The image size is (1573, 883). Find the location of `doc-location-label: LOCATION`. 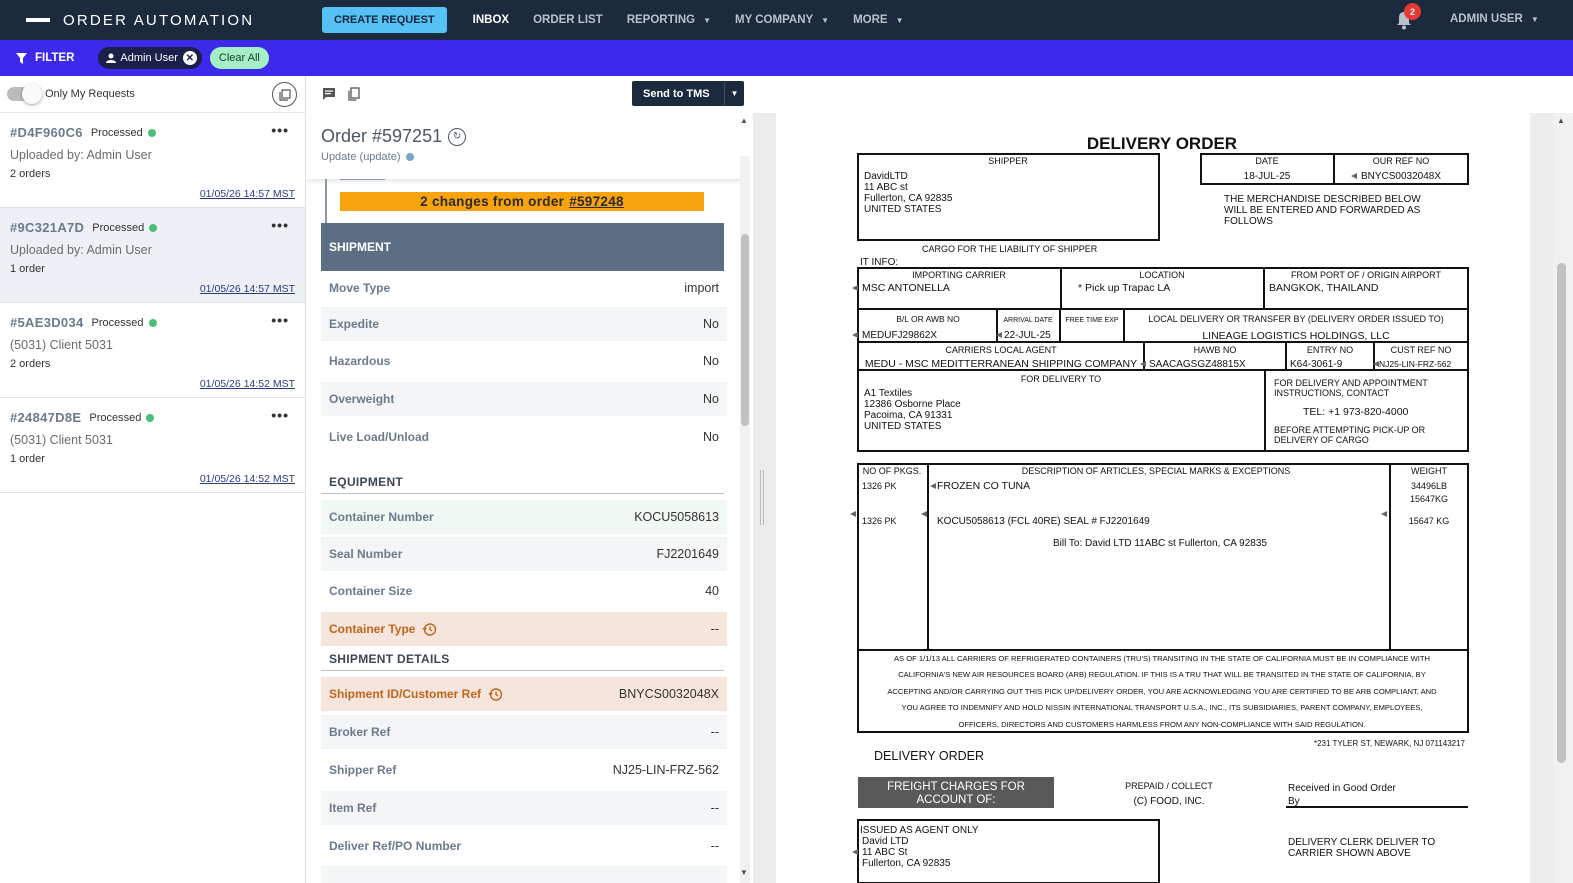

doc-location-label: LOCATION is located at coordinates (1161, 275).